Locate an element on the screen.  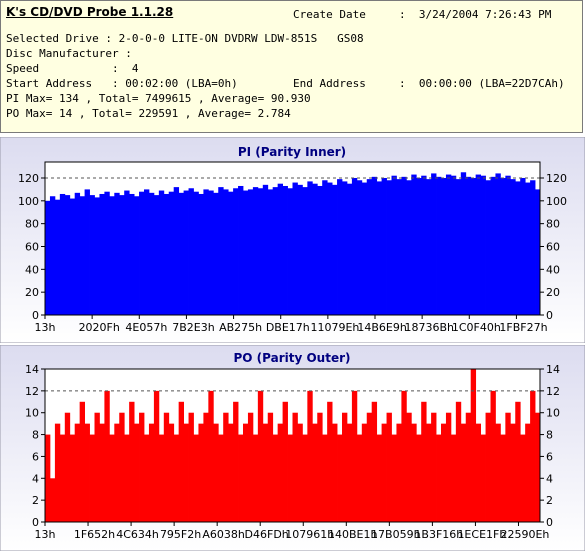
pi-ytick-label-right: 60 is located at coordinates (553, 246).